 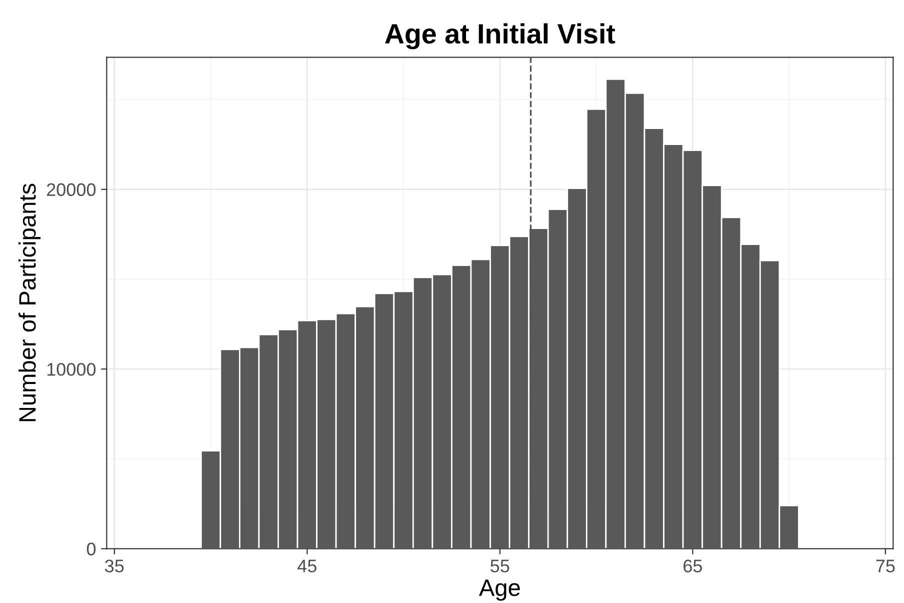 I want to click on y-tick-label: 20000, so click(x=71, y=189).